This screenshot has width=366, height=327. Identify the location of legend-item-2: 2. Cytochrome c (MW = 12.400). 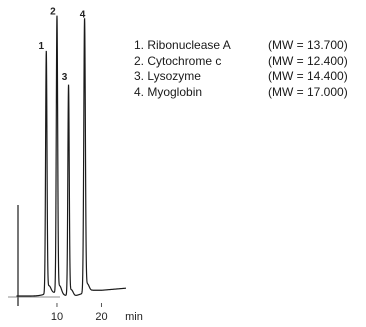
(241, 62).